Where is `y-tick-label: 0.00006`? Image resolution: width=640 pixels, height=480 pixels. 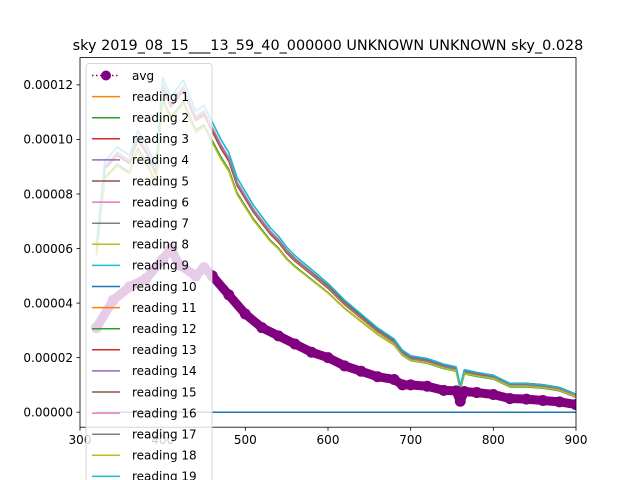 y-tick-label: 0.00006 is located at coordinates (48, 249).